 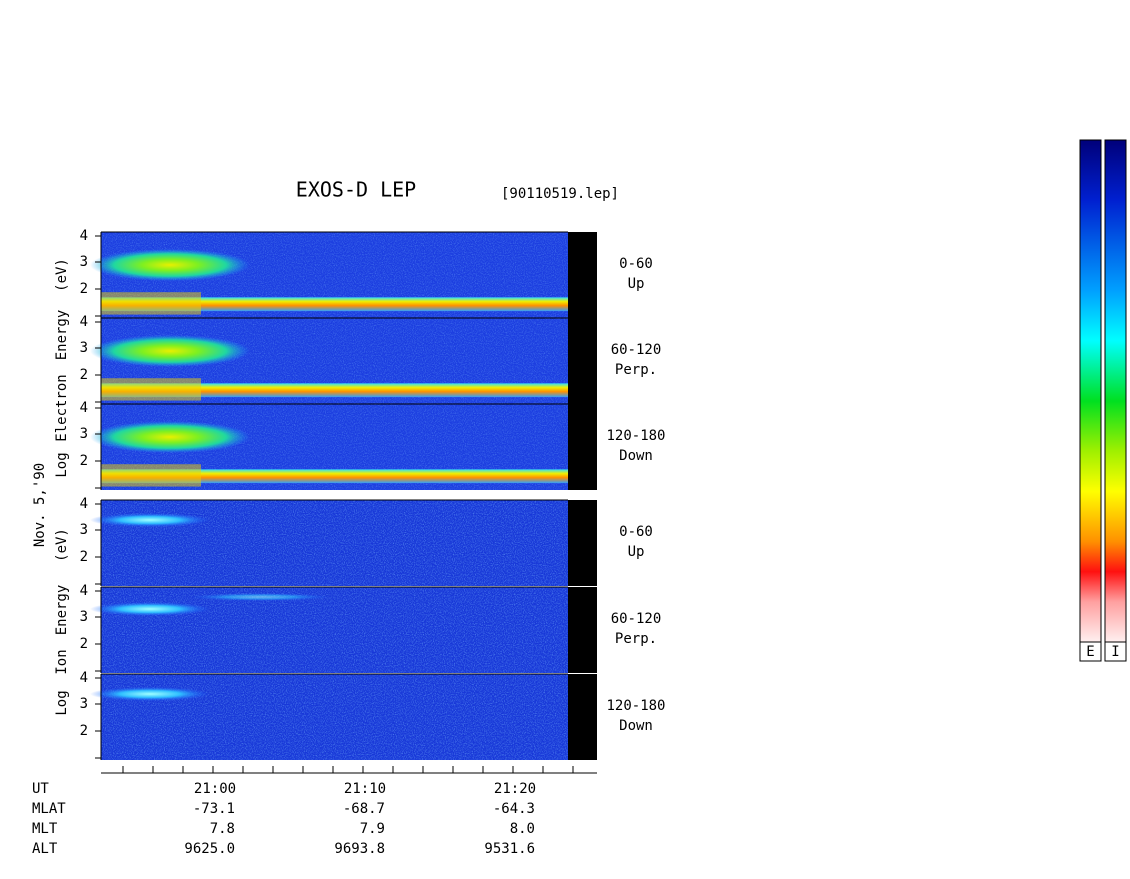 I want to click on row-label: UT, so click(x=40, y=789).